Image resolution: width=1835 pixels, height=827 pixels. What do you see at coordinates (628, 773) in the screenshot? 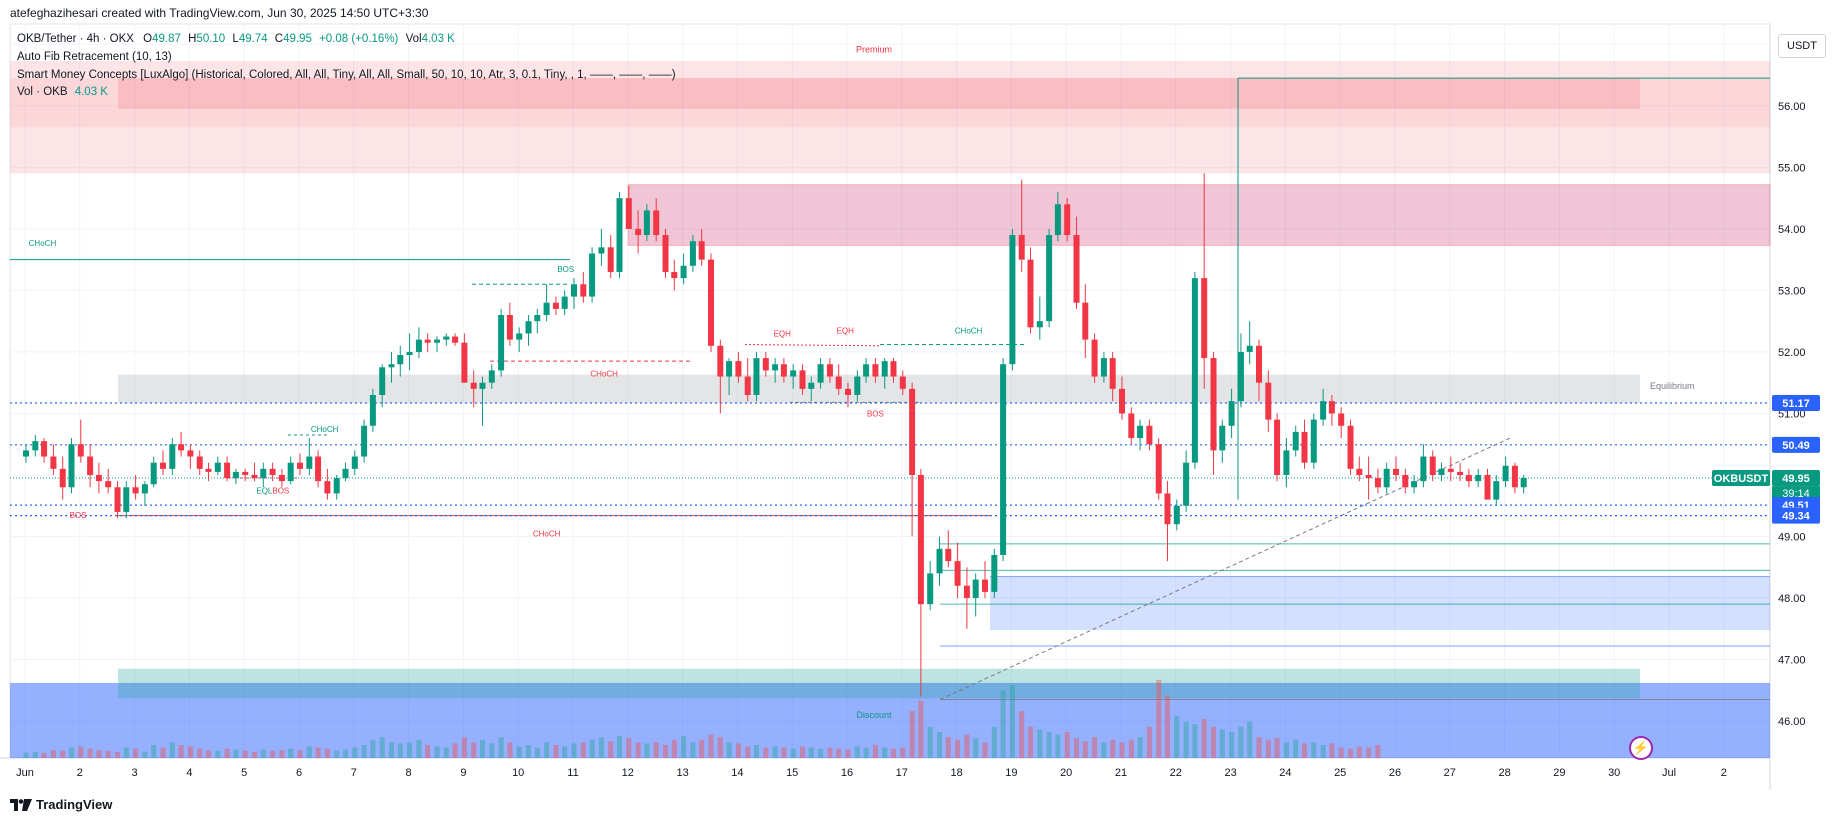
I see `time-tick-label: 12` at bounding box center [628, 773].